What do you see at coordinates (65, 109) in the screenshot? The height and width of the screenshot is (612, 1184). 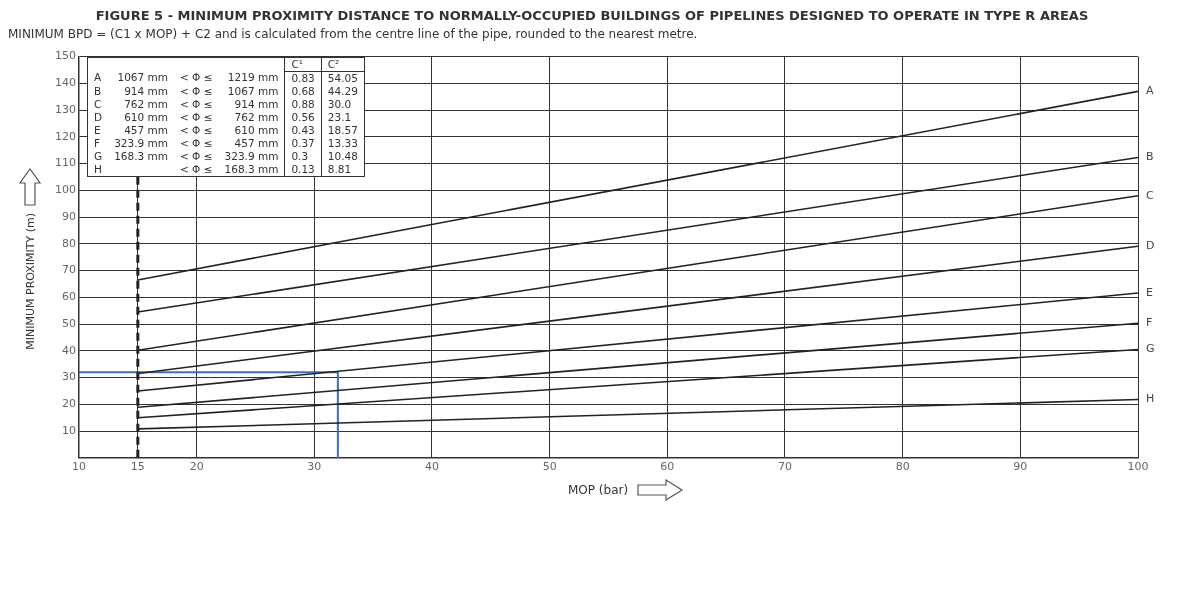 I see `y-tick-label: 130` at bounding box center [65, 109].